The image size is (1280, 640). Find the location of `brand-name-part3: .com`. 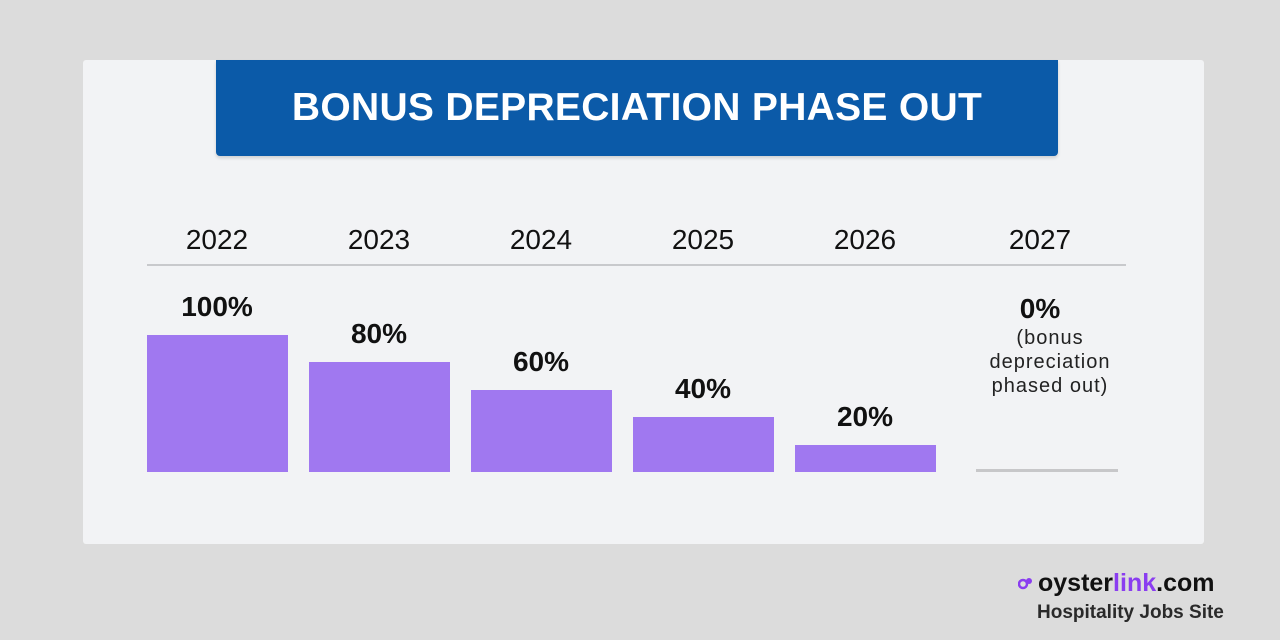

brand-name-part3: .com is located at coordinates (1185, 582).